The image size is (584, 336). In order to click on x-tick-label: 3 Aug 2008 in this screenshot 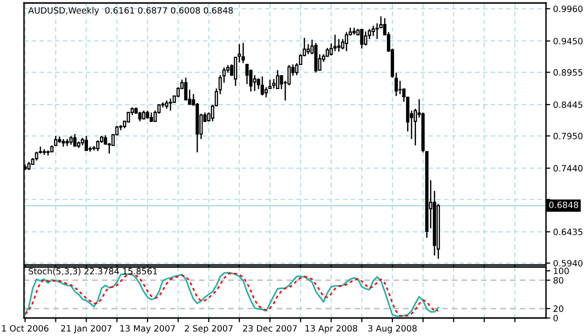, I will do `click(392, 329)`.